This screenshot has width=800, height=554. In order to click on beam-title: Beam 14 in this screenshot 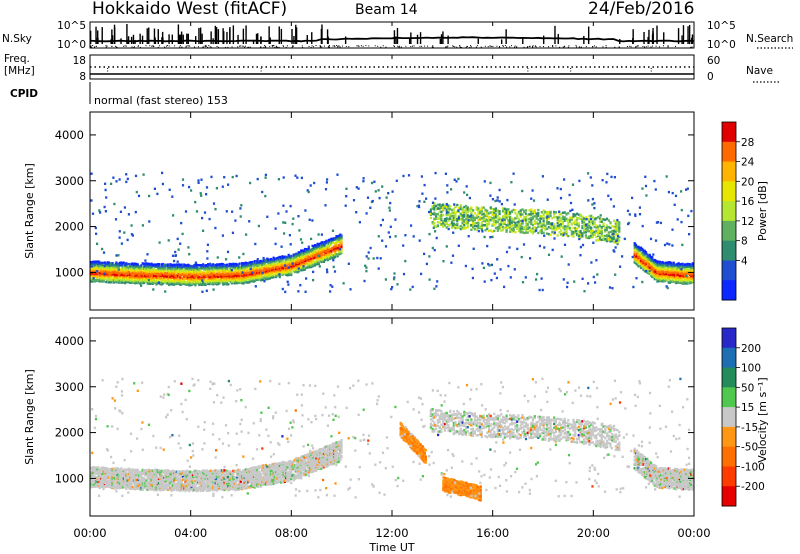, I will do `click(386, 10)`.